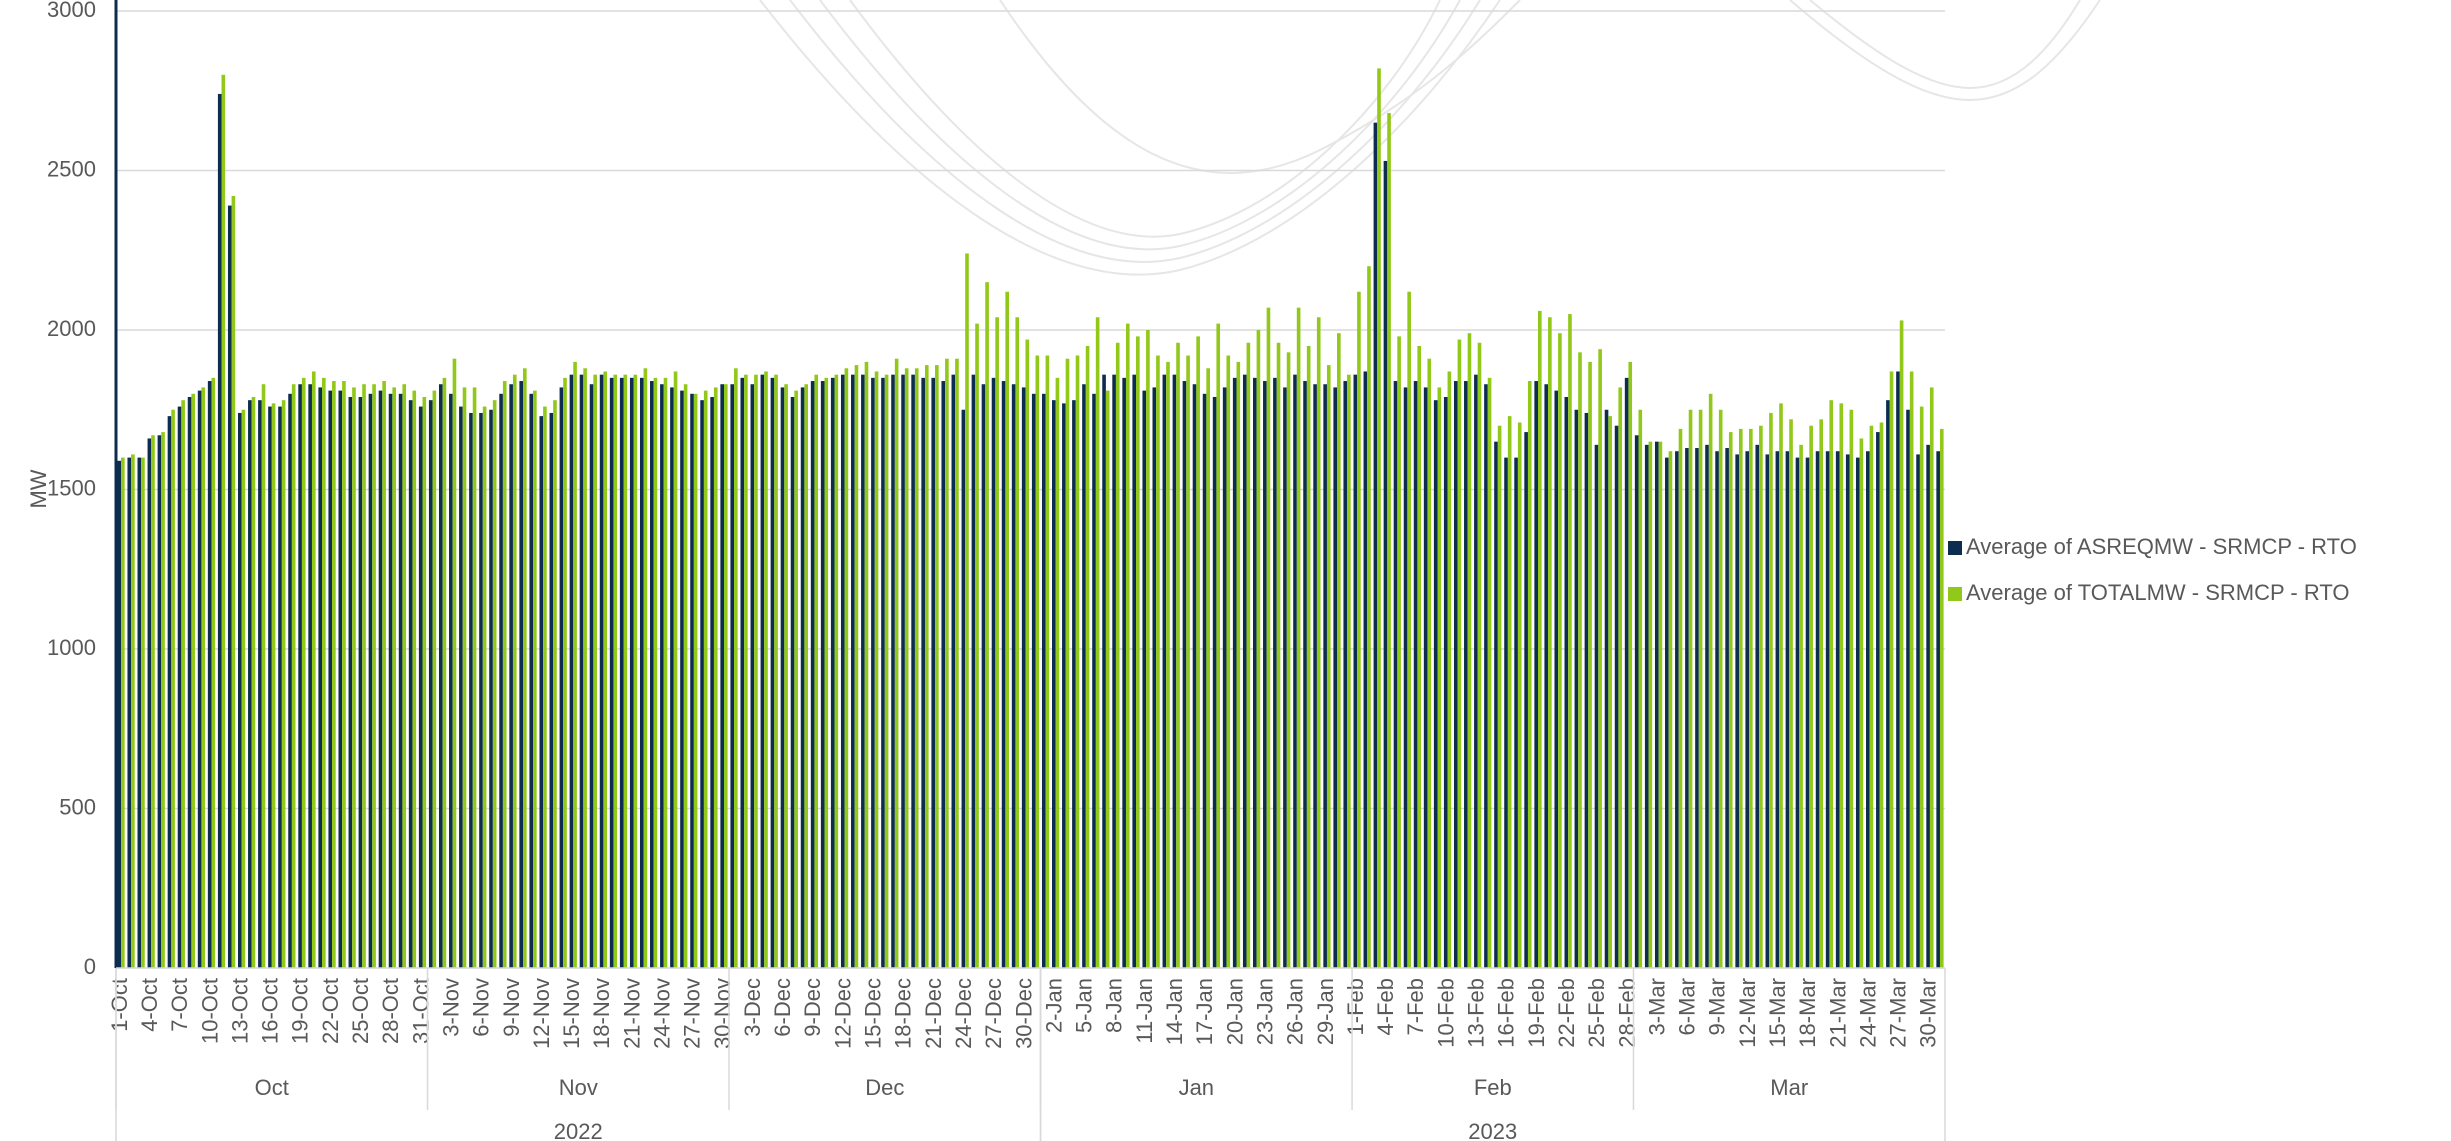 The width and height of the screenshot is (2451, 1141). What do you see at coordinates (1053, 1005) in the screenshot?
I see `x-tick-label: 2-Jan` at bounding box center [1053, 1005].